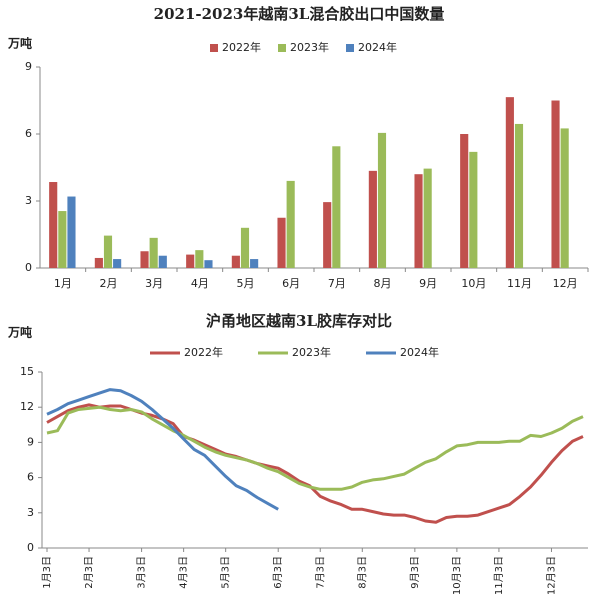 The height and width of the screenshot is (615, 598). What do you see at coordinates (499, 575) in the screenshot?
I see `x-tick-label: 11月3日` at bounding box center [499, 575].